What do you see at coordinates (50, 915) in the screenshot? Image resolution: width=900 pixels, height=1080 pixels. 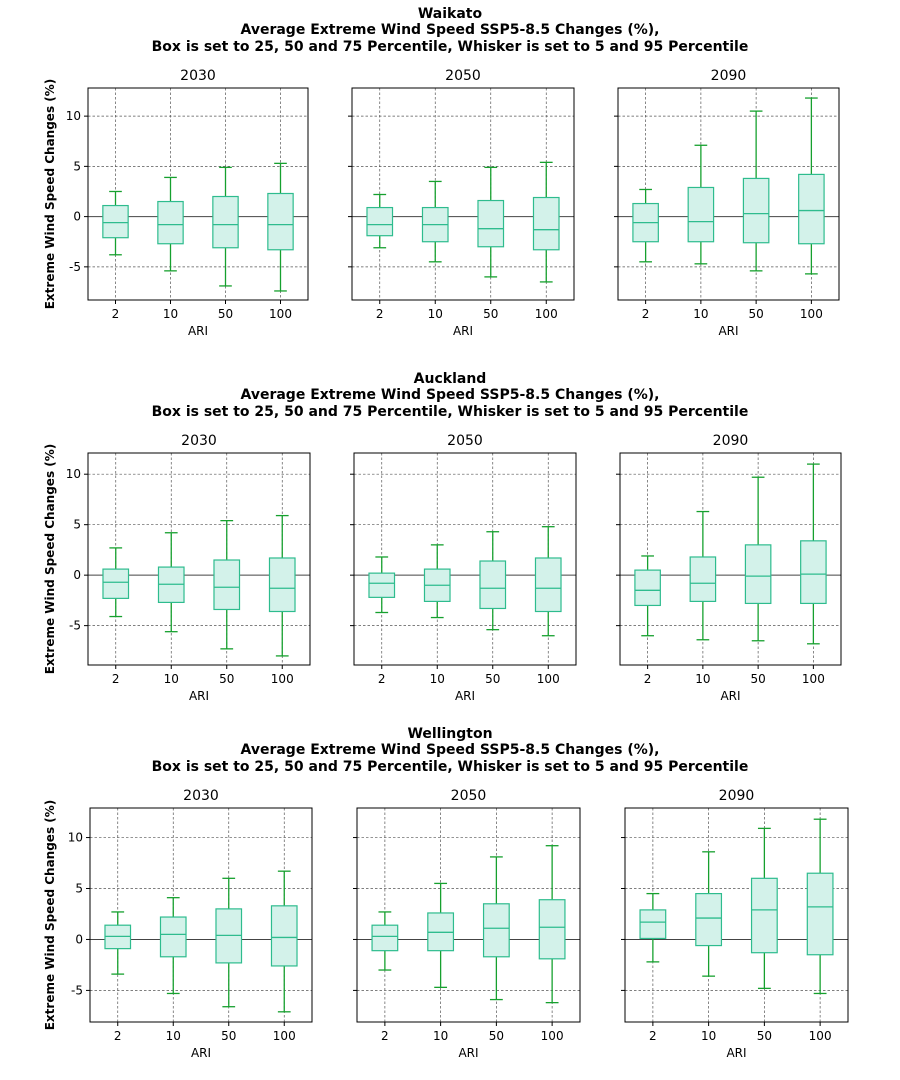 I see `y-axis-label: Extreme Wind Speed Changes (%)` at bounding box center [50, 915].